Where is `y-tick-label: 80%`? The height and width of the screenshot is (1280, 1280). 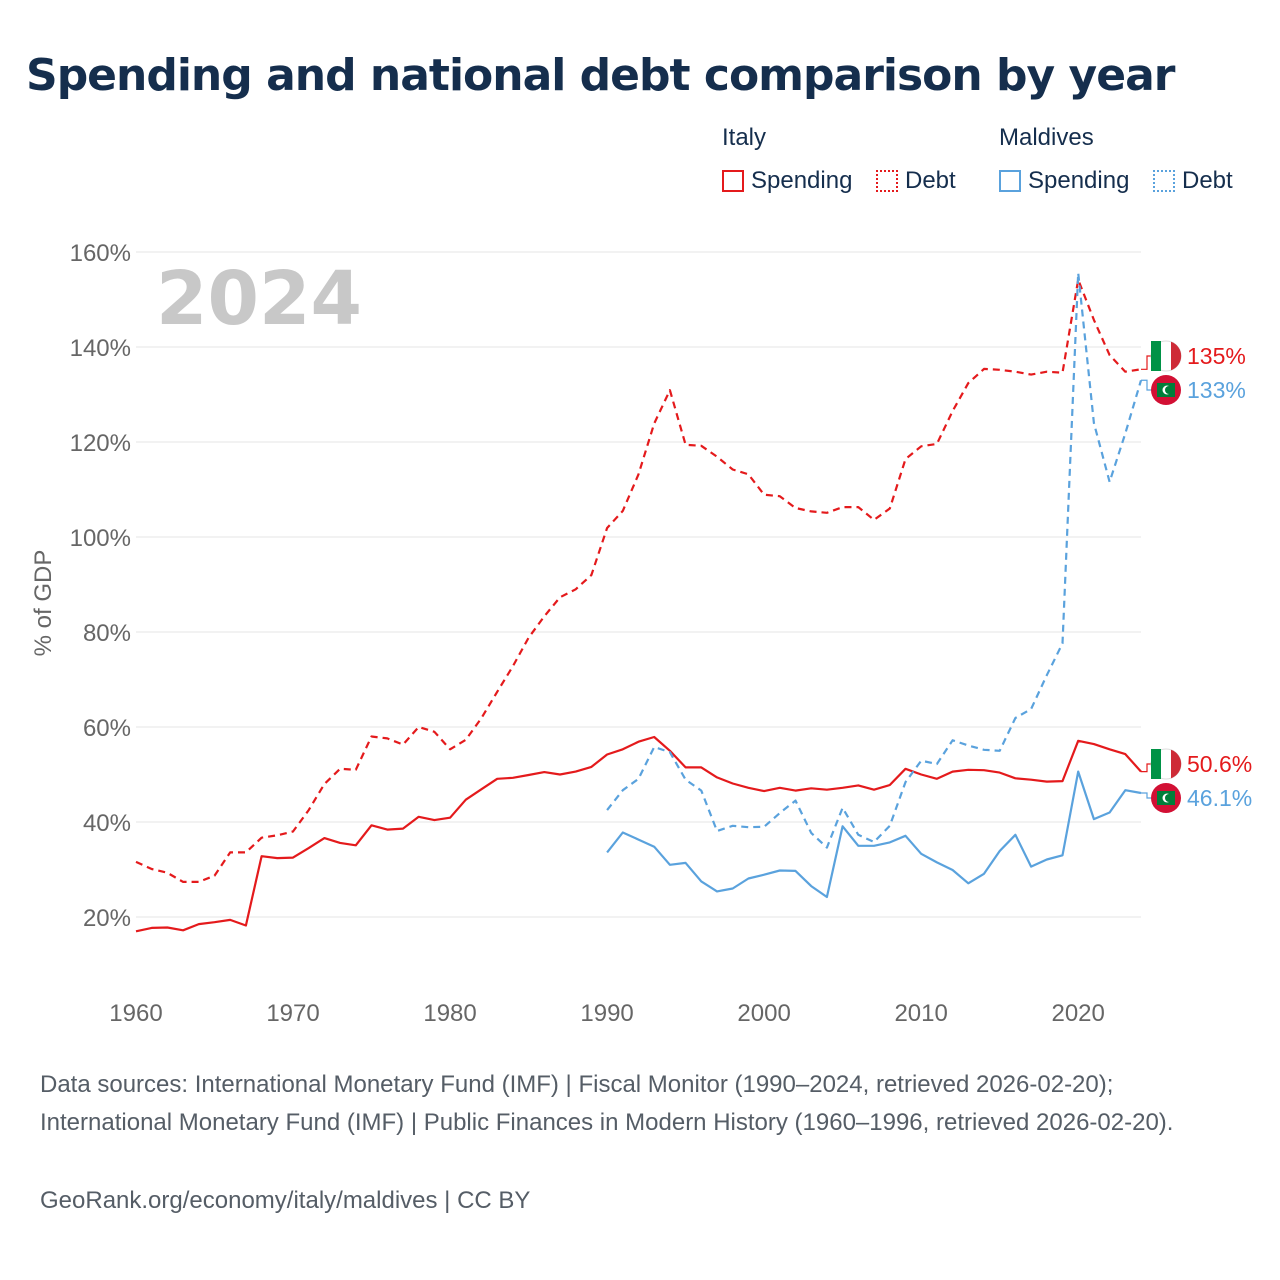
y-tick-label: 80% is located at coordinates (107, 633).